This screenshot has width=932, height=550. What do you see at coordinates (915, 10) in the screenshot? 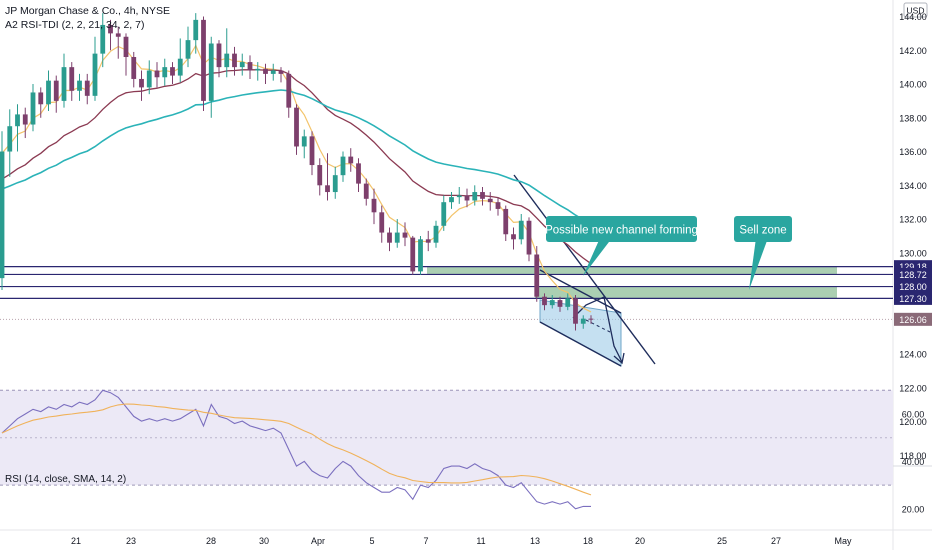
I see `currency-badge` at bounding box center [915, 10].